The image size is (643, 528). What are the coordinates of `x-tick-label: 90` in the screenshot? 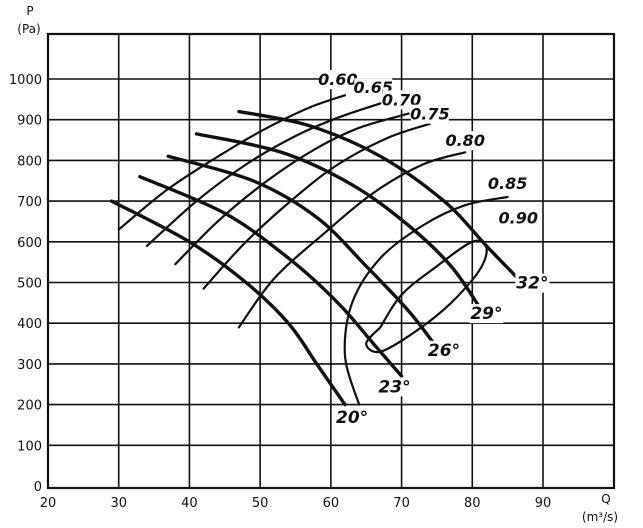 It's located at (543, 503).